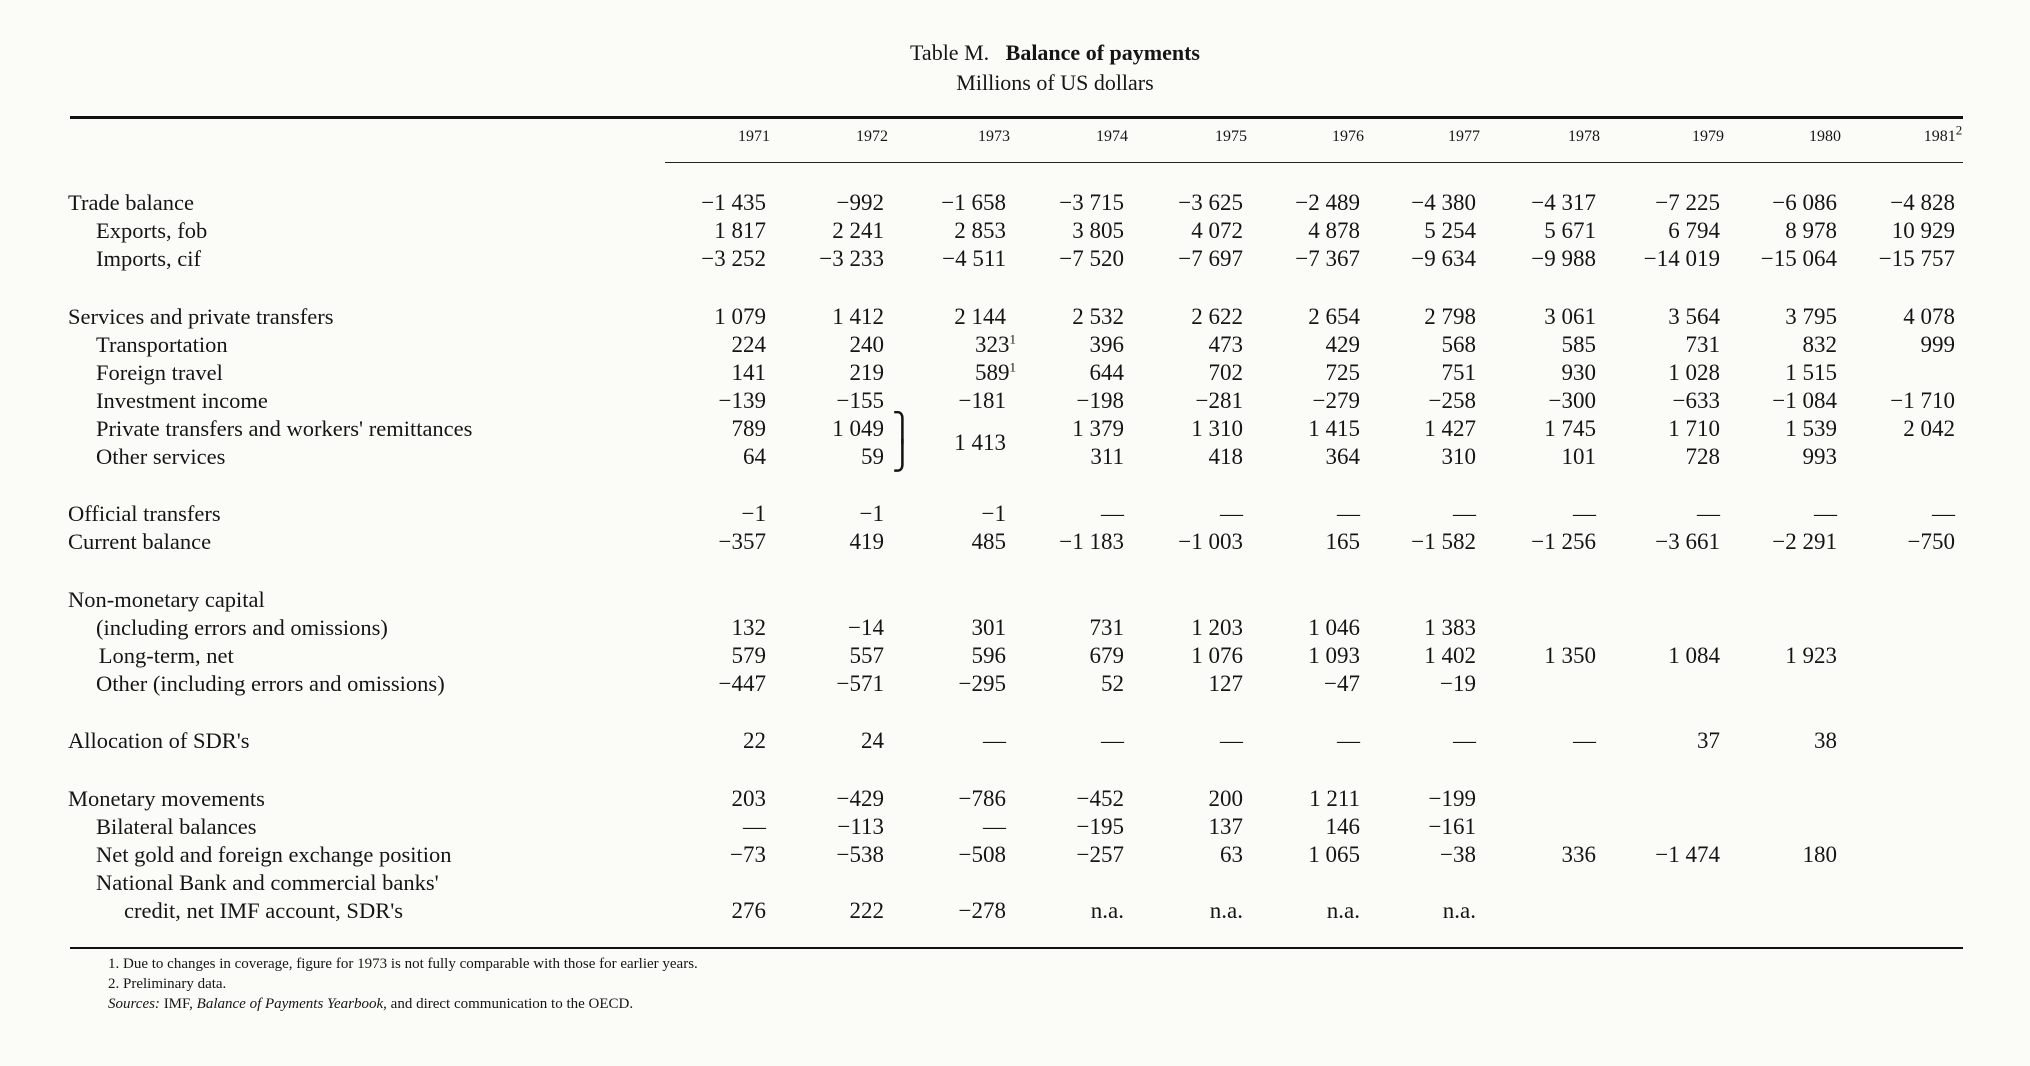 This screenshot has height=1066, width=2030. Describe the element at coordinates (267, 882) in the screenshot. I see `row-label: National Bank and commercial banks'` at that location.